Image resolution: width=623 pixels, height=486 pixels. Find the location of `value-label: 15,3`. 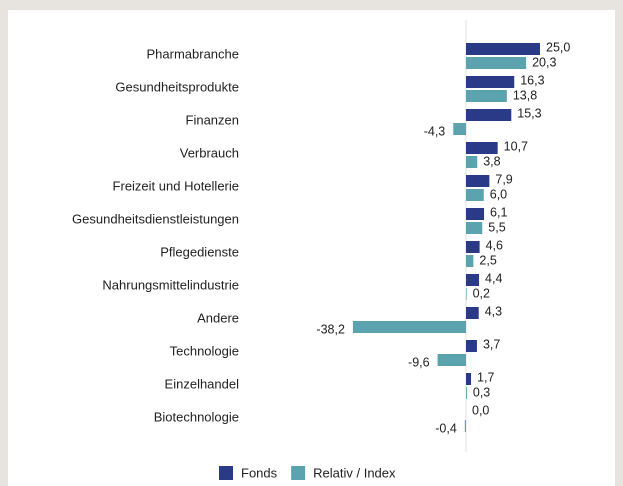

value-label: 15,3 is located at coordinates (529, 113).